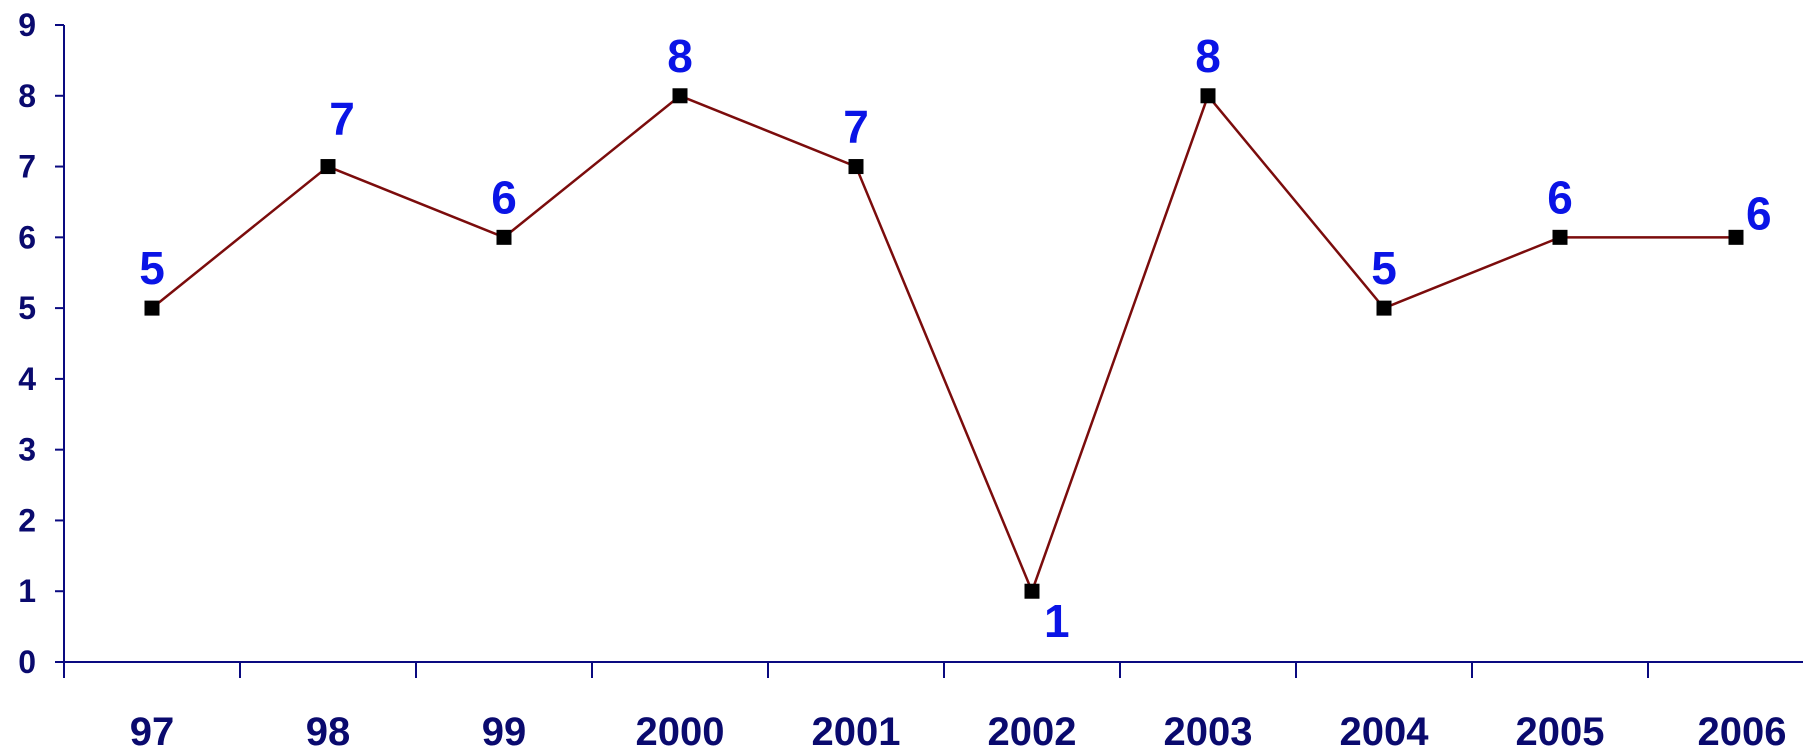 The height and width of the screenshot is (750, 1803). I want to click on x-tick-label: 2005, so click(1560, 730).